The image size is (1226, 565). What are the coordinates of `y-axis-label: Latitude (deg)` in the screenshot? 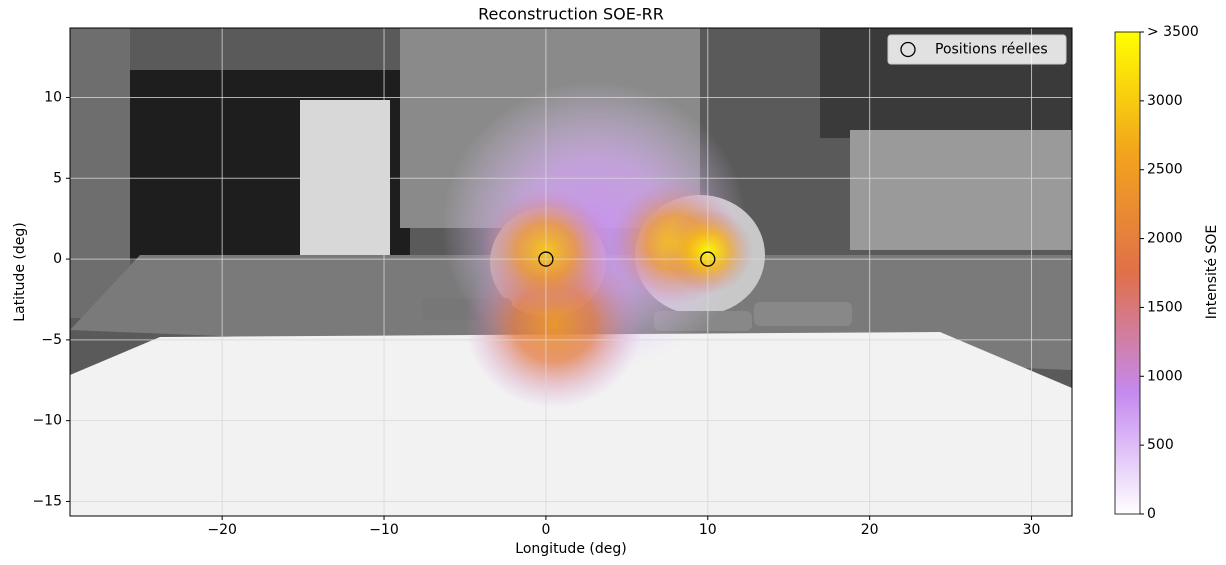 It's located at (20, 271).